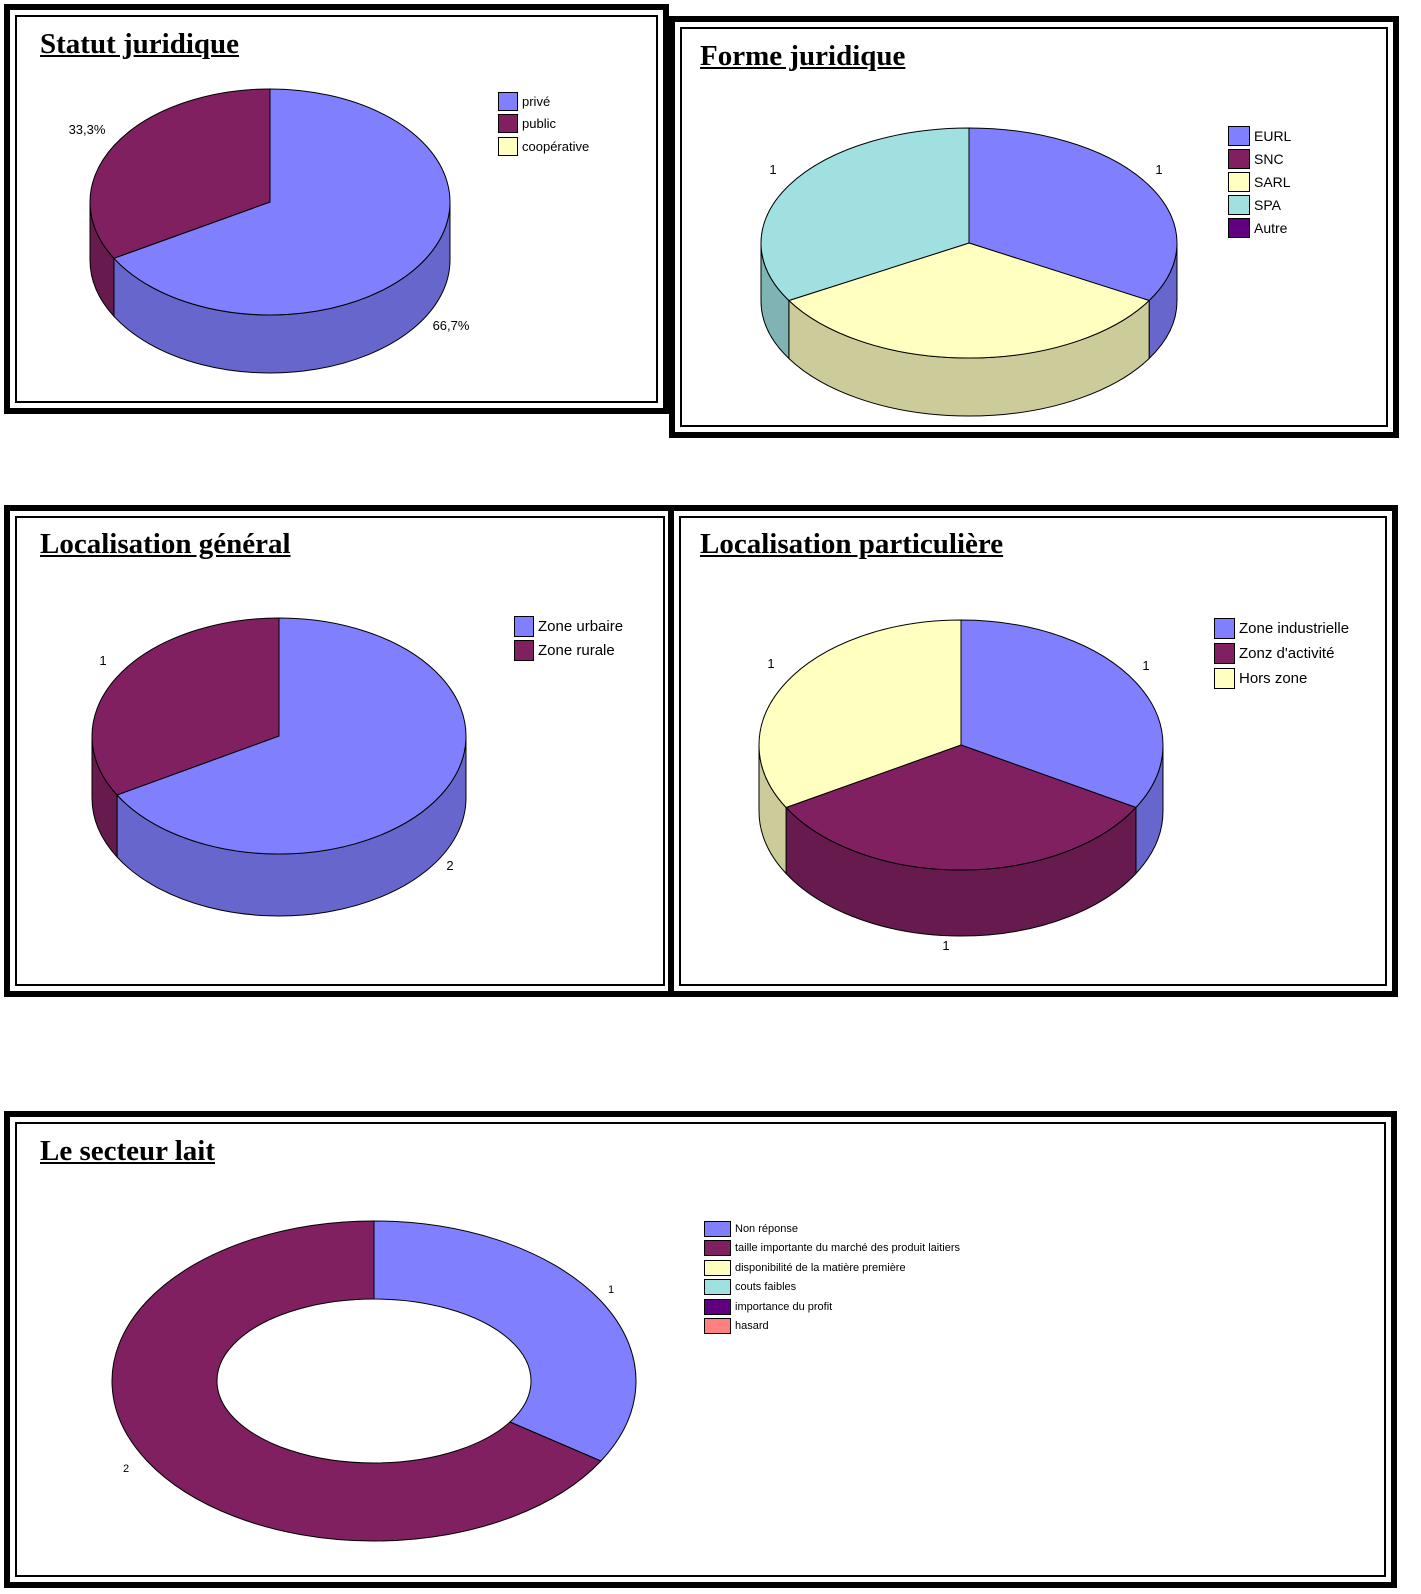 The image size is (1421, 1594). I want to click on legend-label: Zone urbaire, so click(581, 627).